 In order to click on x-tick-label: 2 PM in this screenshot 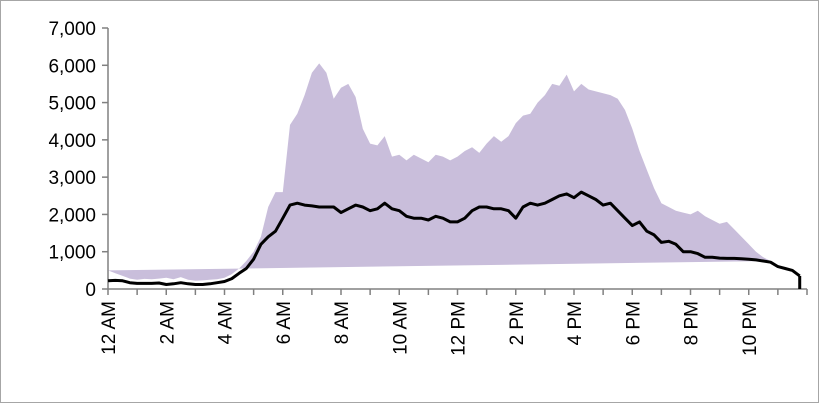, I will do `click(517, 323)`.